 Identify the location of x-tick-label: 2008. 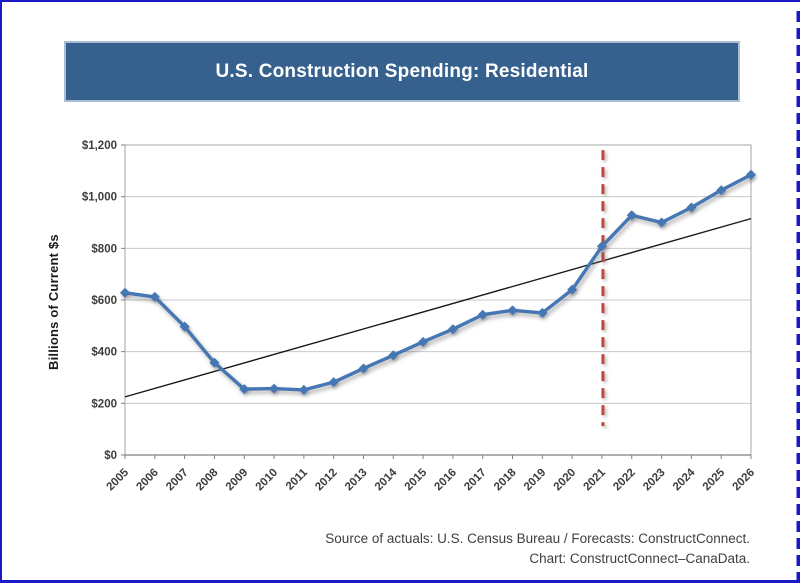
(207, 479).